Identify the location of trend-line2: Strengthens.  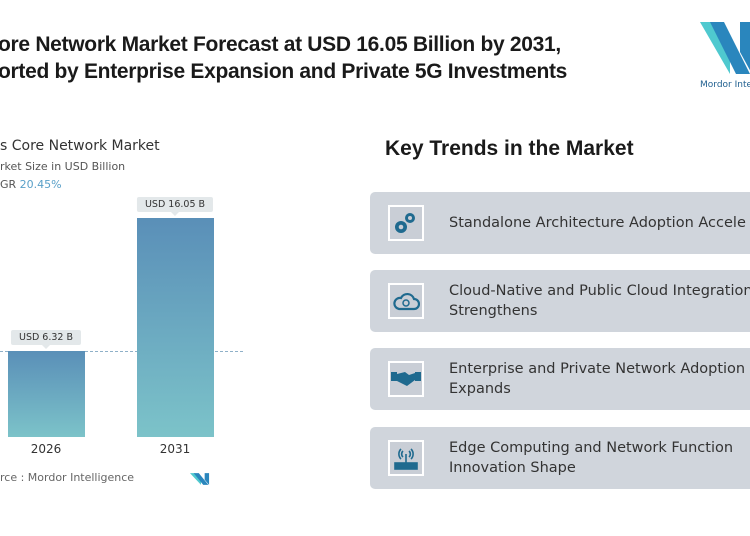
(493, 311).